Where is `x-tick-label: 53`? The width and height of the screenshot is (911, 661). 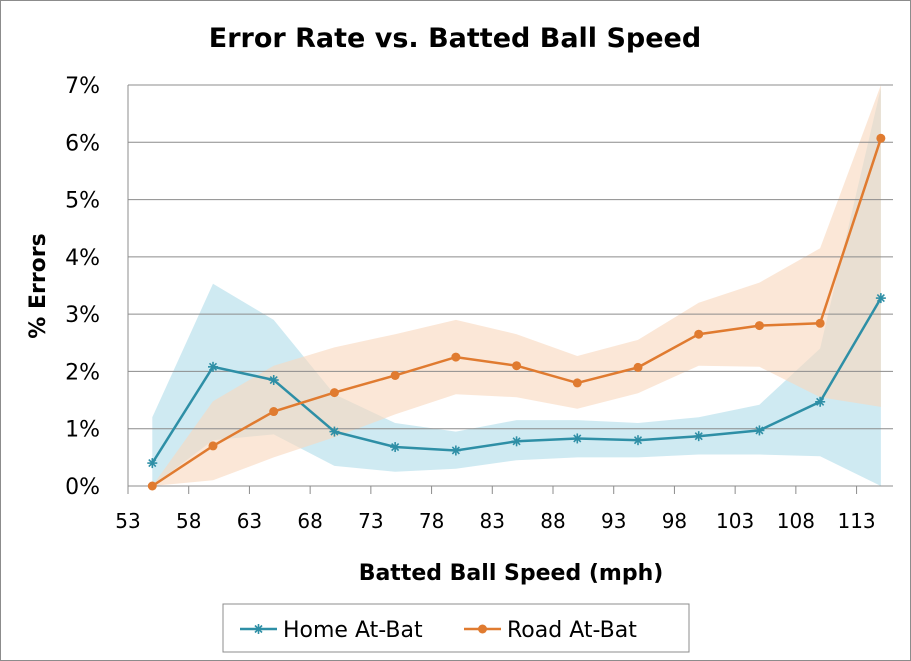
x-tick-label: 53 is located at coordinates (127, 521).